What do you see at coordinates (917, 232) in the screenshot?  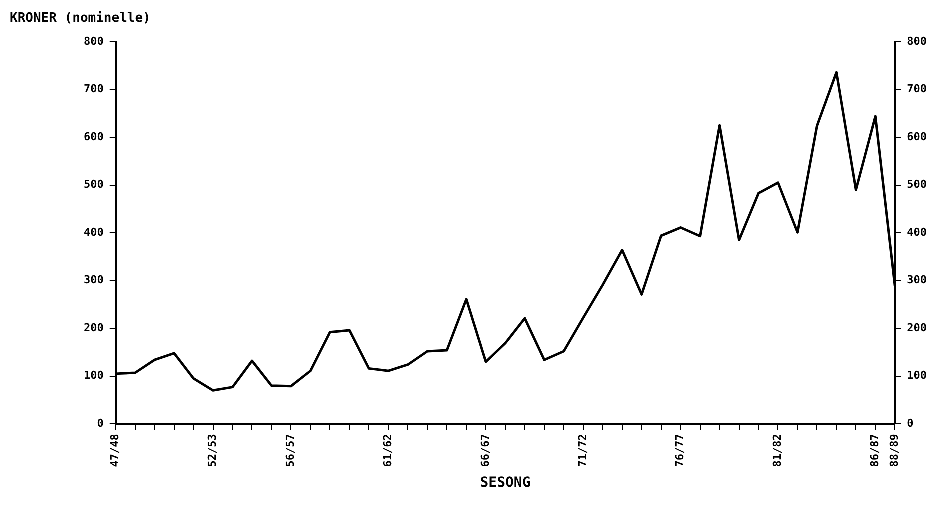 I see `y2-tick-label: 400` at bounding box center [917, 232].